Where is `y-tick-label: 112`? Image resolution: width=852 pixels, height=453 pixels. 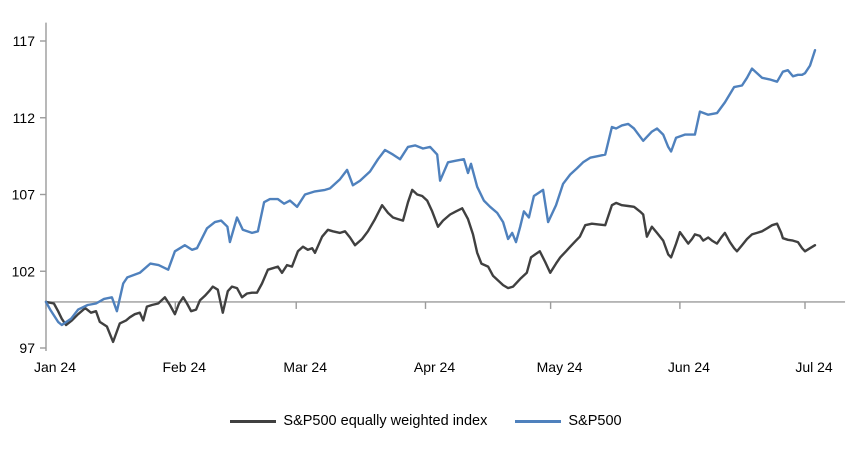 y-tick-label: 112 is located at coordinates (24, 118).